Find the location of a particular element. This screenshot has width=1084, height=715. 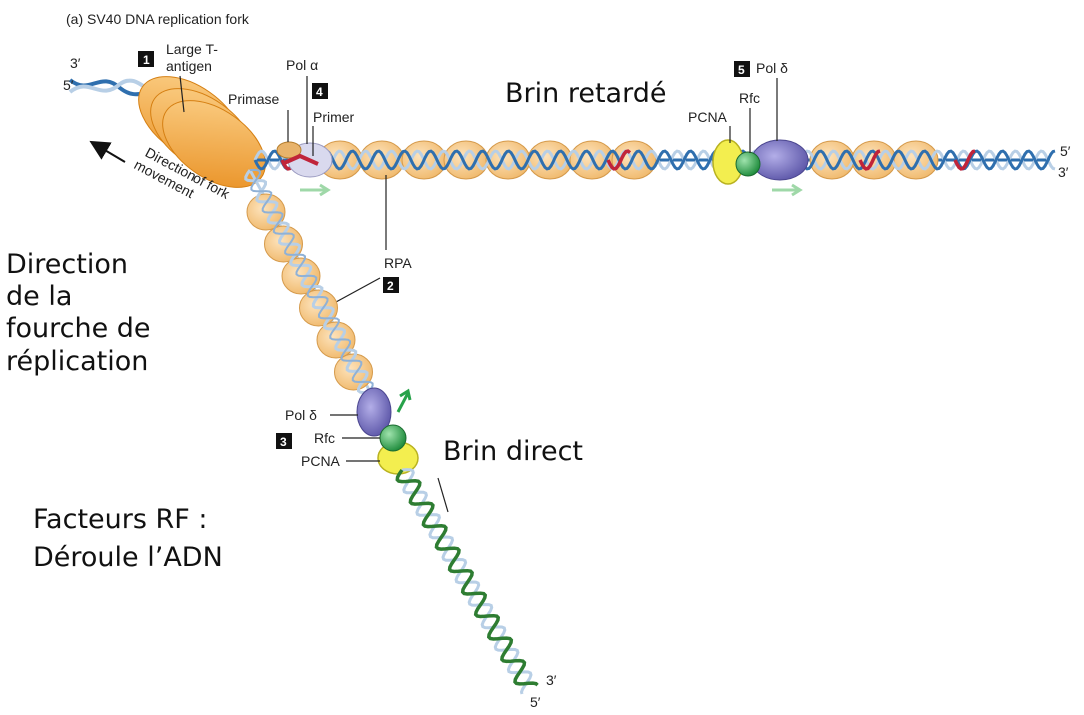

badge-4: 4 is located at coordinates (320, 91).